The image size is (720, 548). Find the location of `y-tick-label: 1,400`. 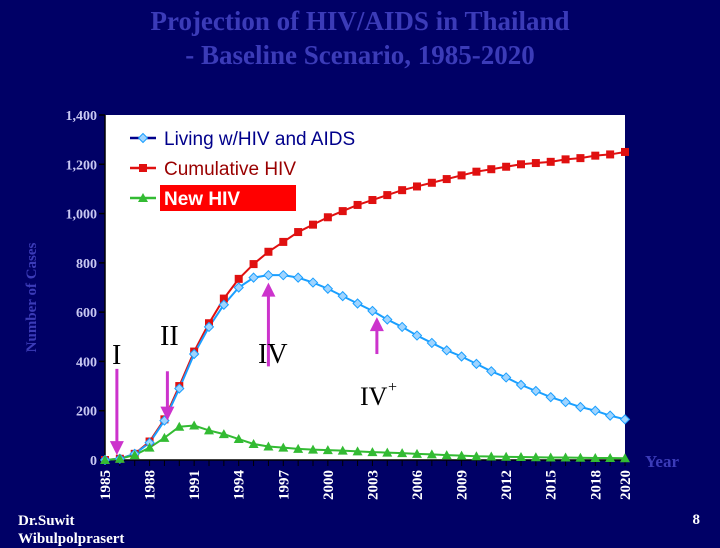

y-tick-label: 1,400 is located at coordinates (82, 116).